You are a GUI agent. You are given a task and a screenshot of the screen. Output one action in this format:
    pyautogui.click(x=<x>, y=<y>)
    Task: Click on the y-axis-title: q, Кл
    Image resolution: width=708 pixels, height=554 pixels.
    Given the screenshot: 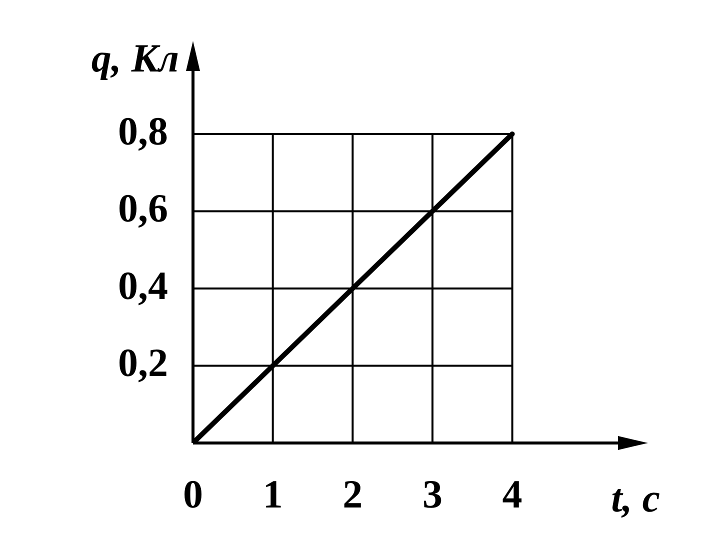 What is the action you would take?
    pyautogui.click(x=135, y=57)
    